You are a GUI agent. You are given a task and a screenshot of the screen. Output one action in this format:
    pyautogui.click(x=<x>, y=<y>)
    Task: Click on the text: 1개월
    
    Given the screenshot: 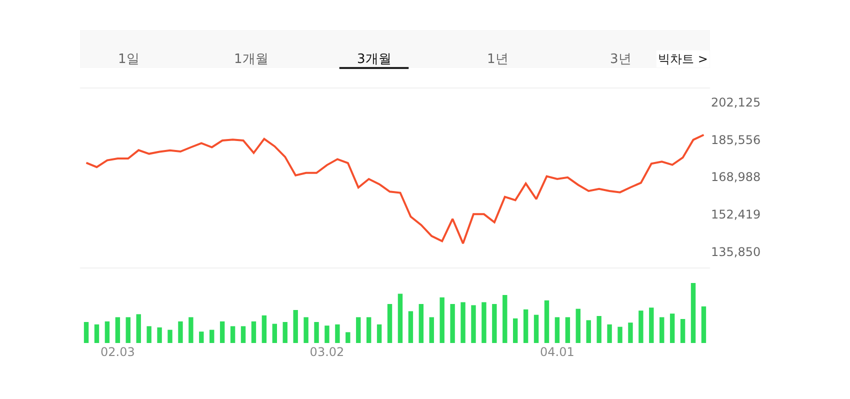 What is the action you would take?
    pyautogui.click(x=251, y=59)
    